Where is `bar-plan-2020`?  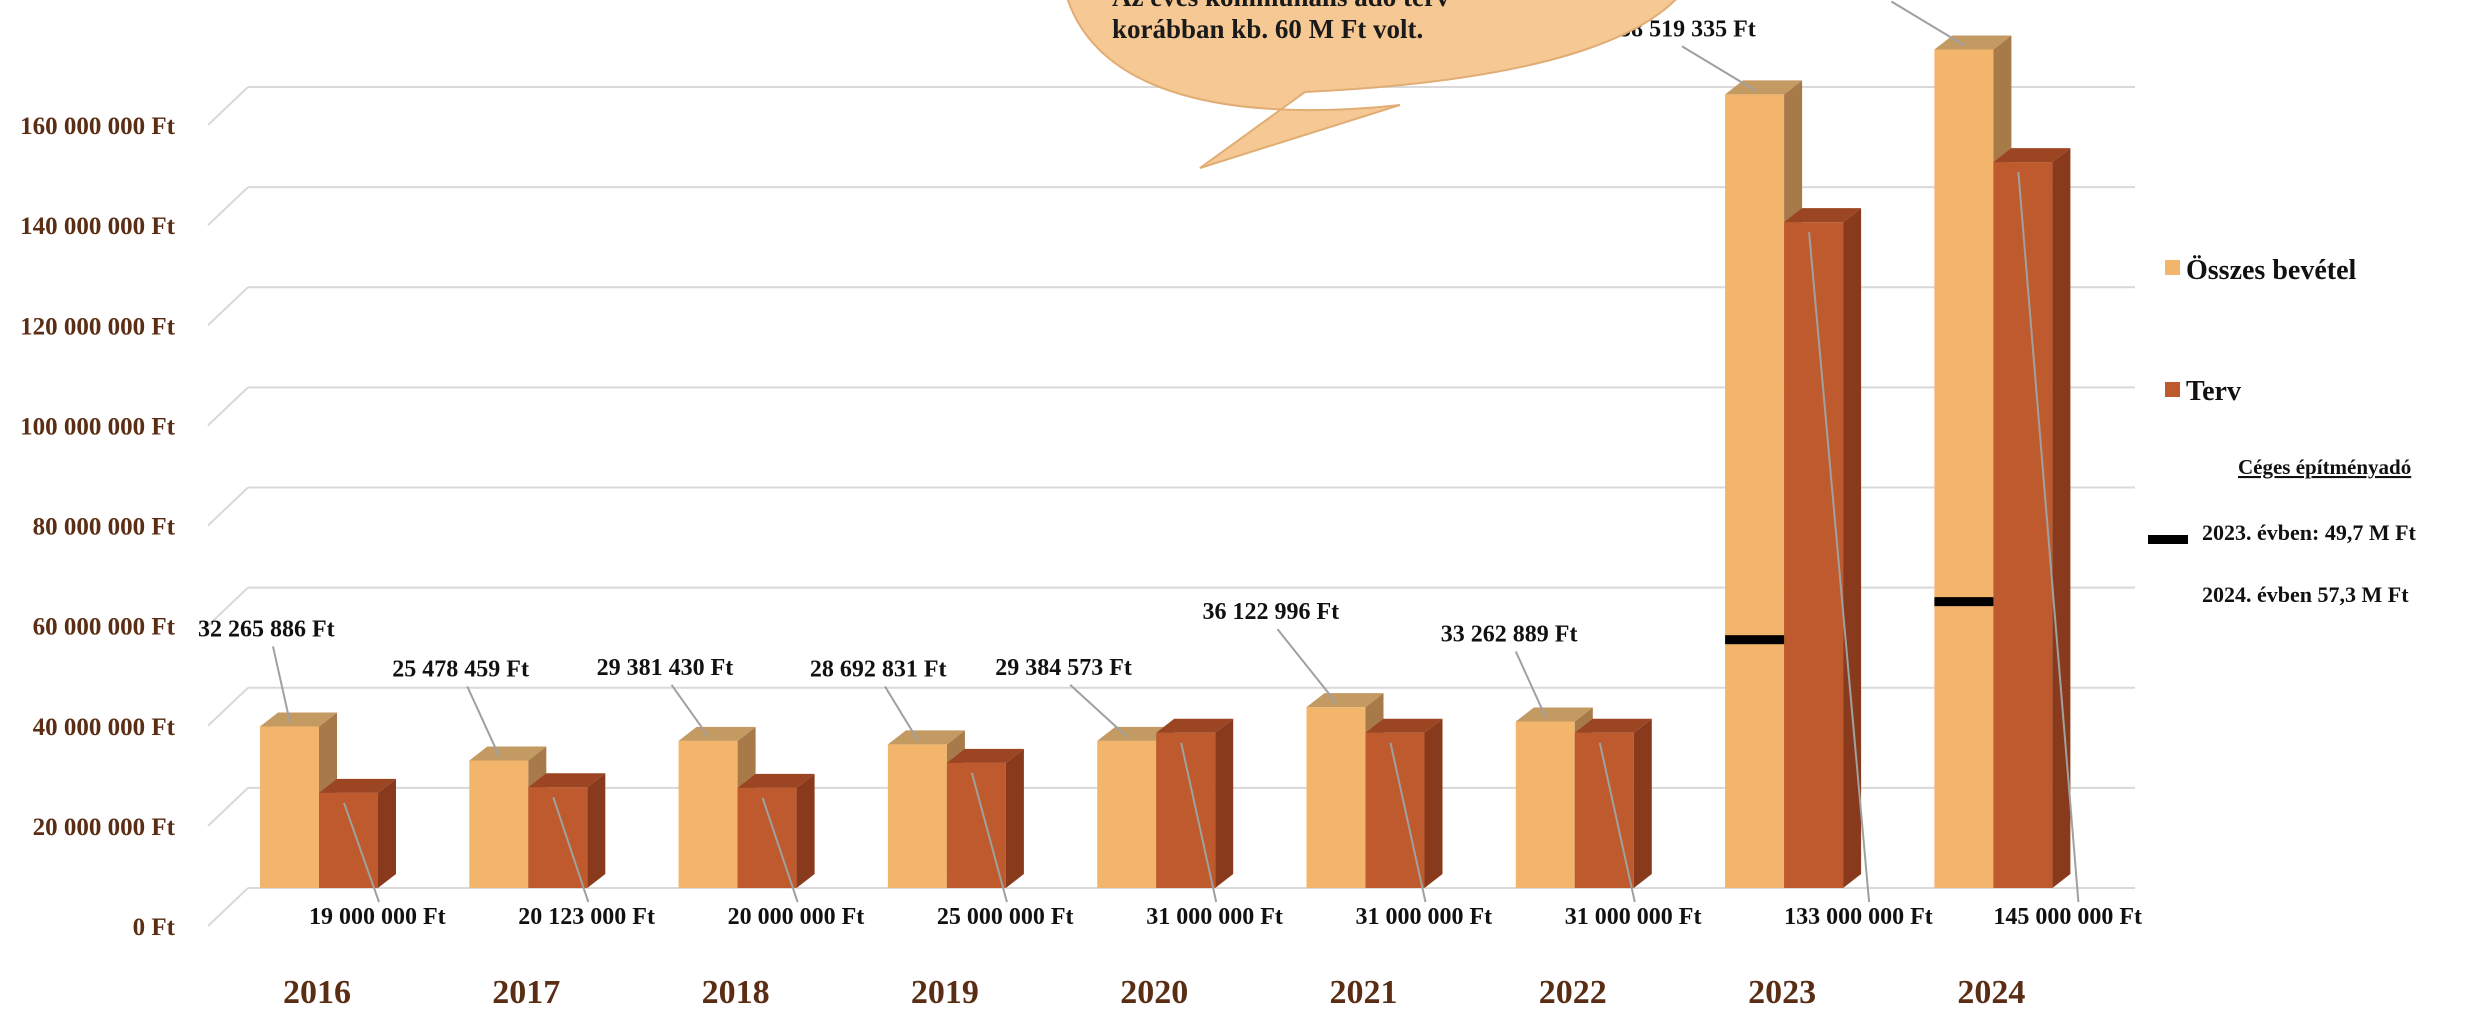
bar-plan-2020 is located at coordinates (1195, 803).